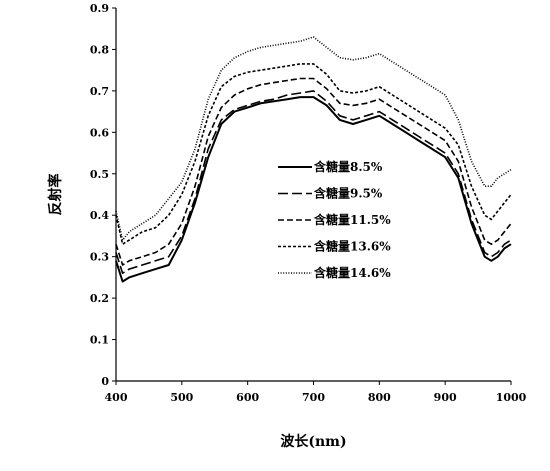  Describe the element at coordinates (99, 91) in the screenshot. I see `y-tick-label: 0.7` at that location.